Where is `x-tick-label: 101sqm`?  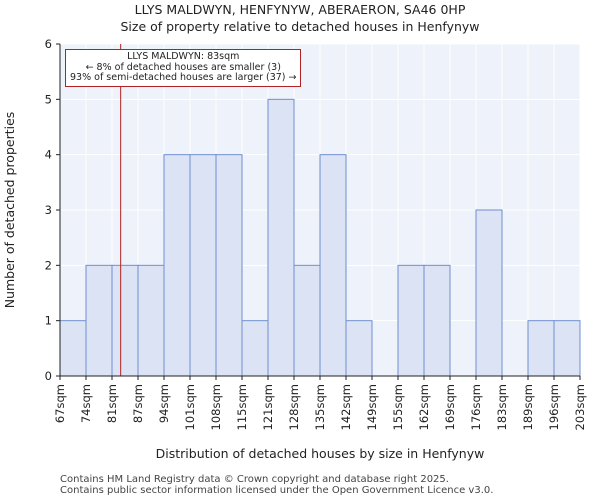
x-tick-label: 101sqm is located at coordinates (190, 407).